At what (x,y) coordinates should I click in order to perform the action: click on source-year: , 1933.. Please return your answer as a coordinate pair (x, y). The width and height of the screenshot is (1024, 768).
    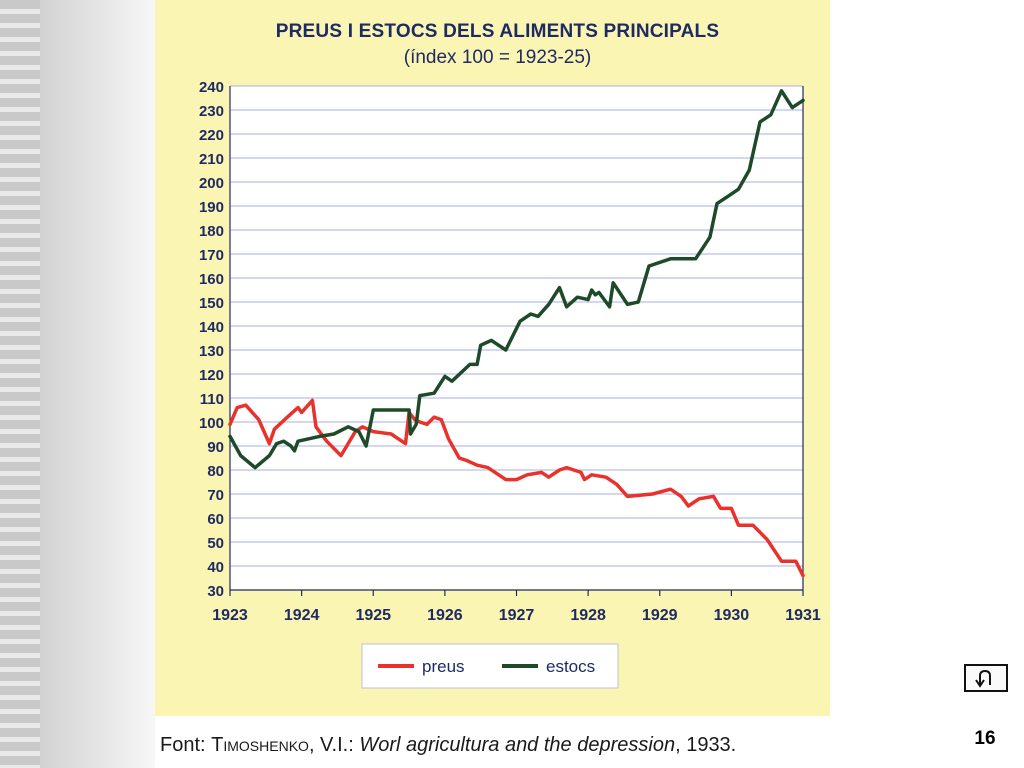
    Looking at the image, I should click on (706, 745).